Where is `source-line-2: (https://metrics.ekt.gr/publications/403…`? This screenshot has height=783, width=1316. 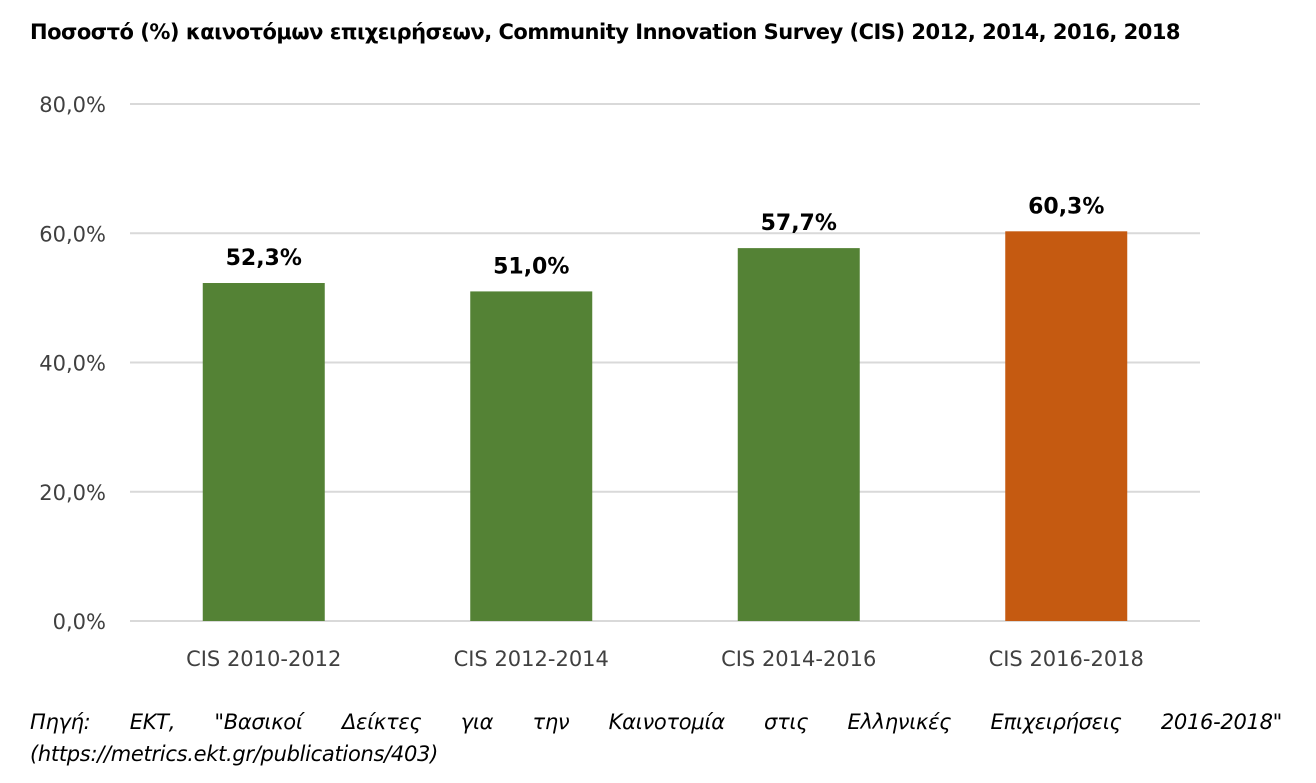
source-line-2: (https://metrics.ekt.gr/publications/403… is located at coordinates (234, 754).